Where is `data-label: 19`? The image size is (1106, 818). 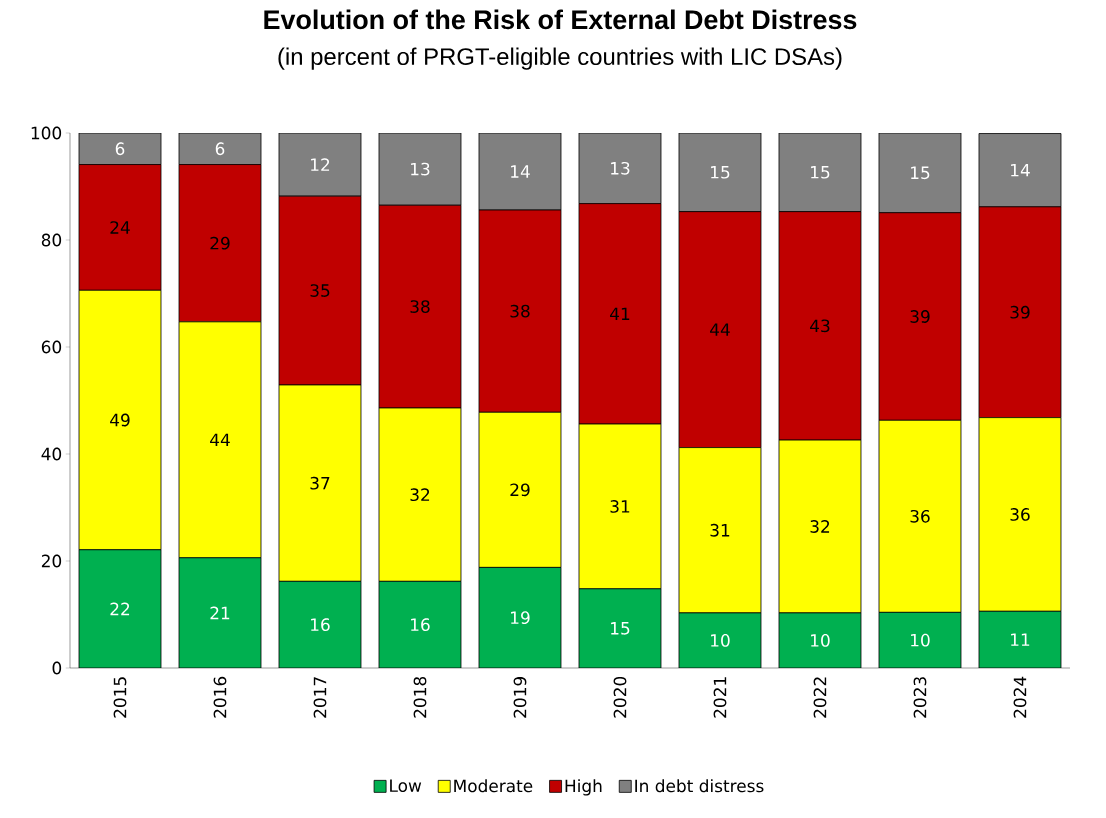 data-label: 19 is located at coordinates (520, 618).